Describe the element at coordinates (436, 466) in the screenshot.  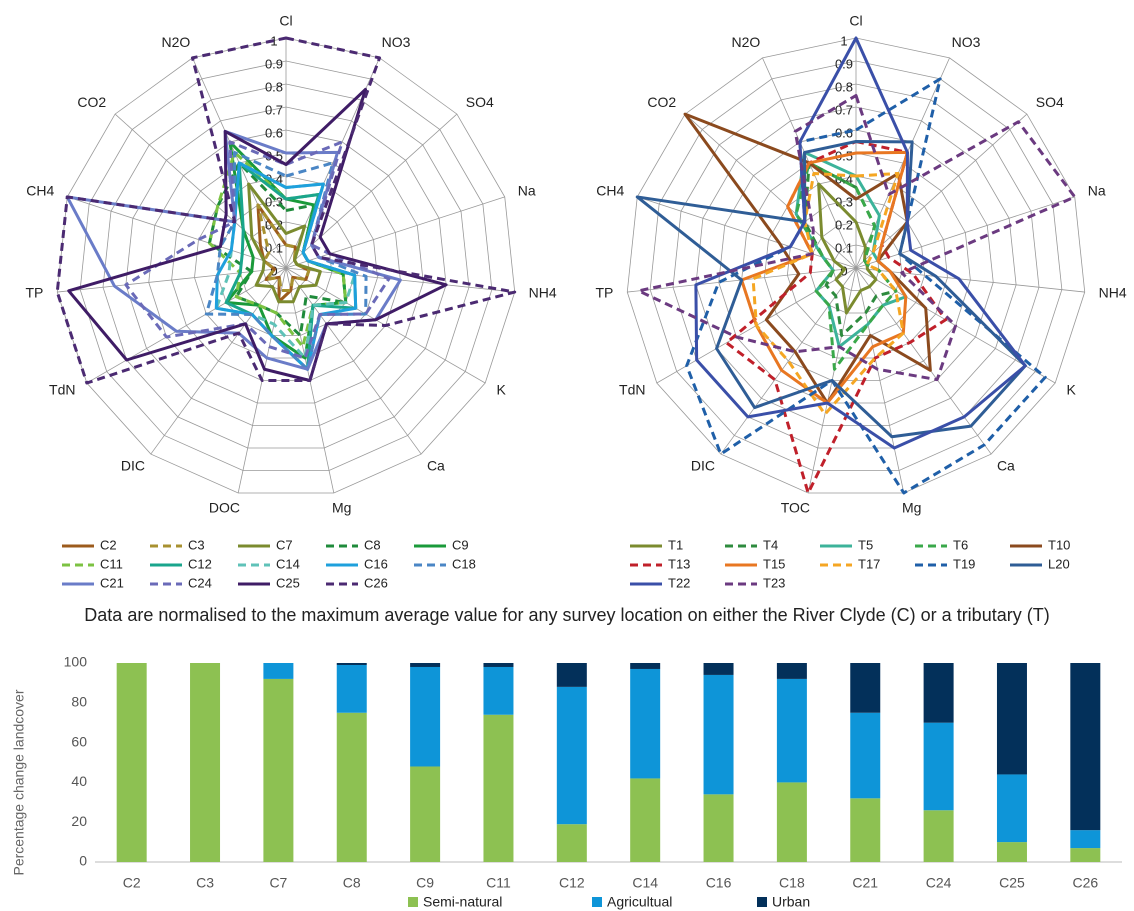
I see `axis-label: Ca` at that location.